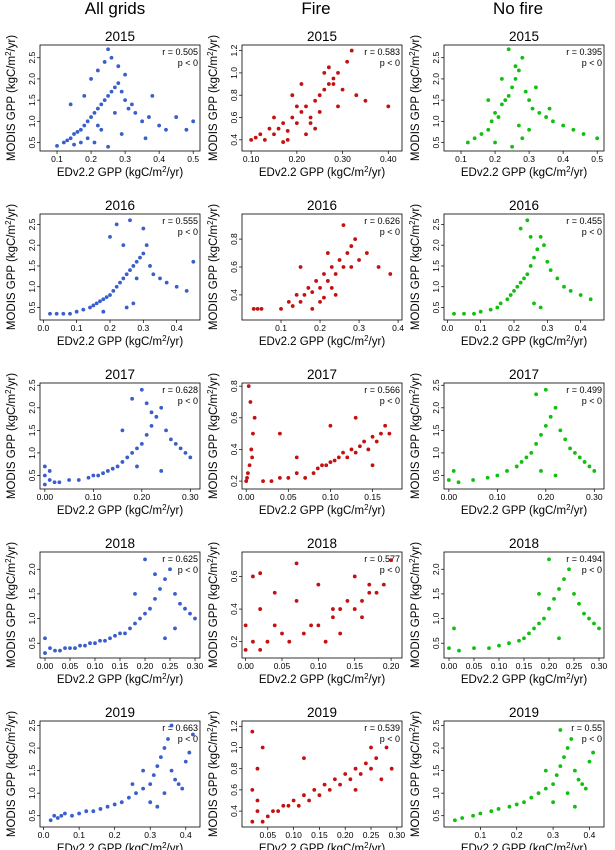  I want to click on x-tick-label: 0.2, so click(514, 328).